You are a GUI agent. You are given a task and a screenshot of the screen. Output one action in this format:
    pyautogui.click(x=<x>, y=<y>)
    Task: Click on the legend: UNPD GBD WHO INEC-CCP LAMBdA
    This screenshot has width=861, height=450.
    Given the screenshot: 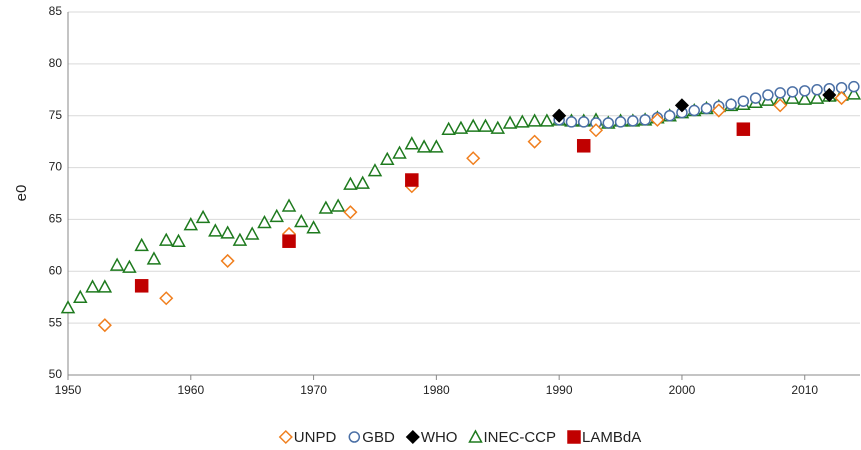 What is the action you would take?
    pyautogui.click(x=459, y=437)
    